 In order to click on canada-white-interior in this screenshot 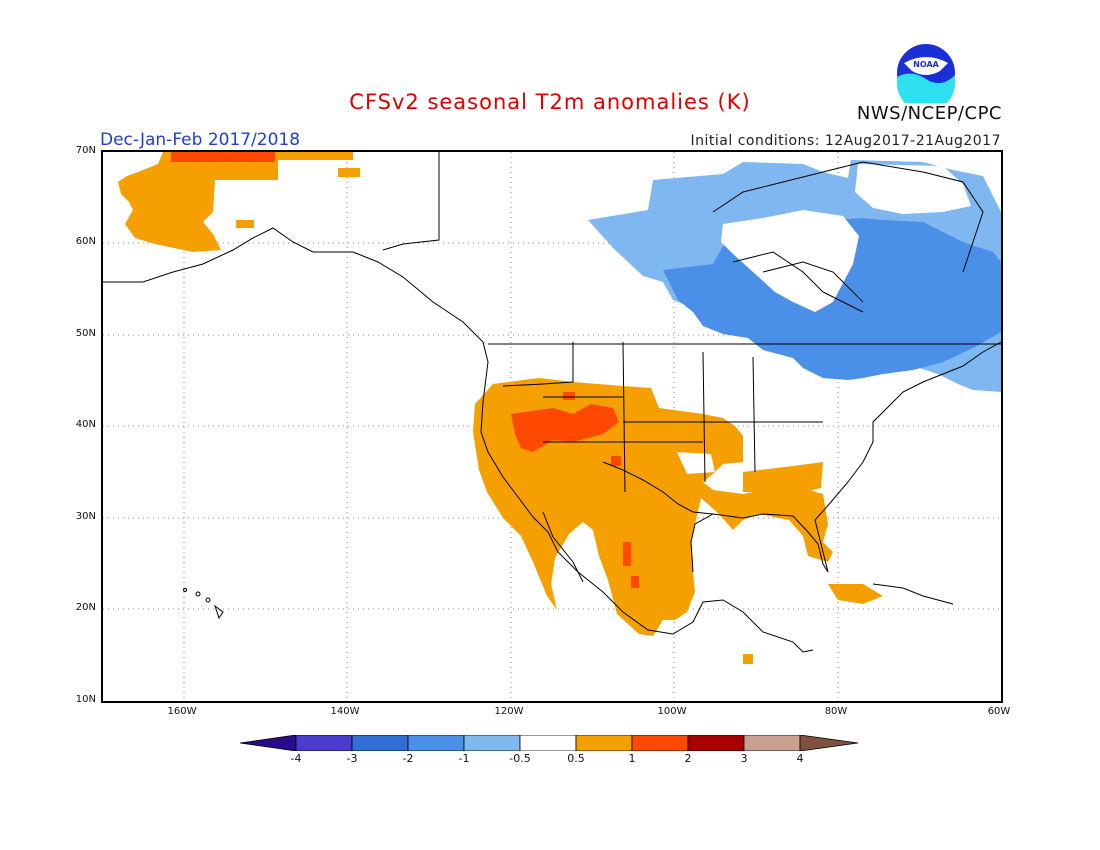, I will do `click(790, 261)`.